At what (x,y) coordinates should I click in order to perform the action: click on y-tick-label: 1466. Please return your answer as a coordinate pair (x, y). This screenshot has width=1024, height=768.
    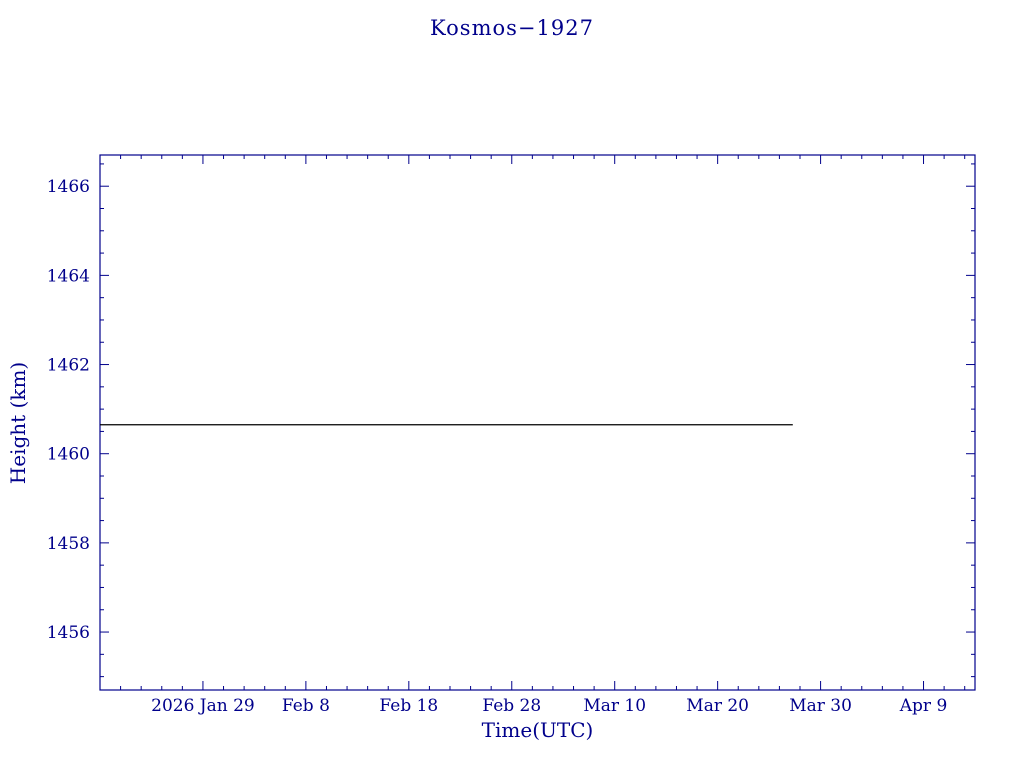
    Looking at the image, I should click on (68, 187).